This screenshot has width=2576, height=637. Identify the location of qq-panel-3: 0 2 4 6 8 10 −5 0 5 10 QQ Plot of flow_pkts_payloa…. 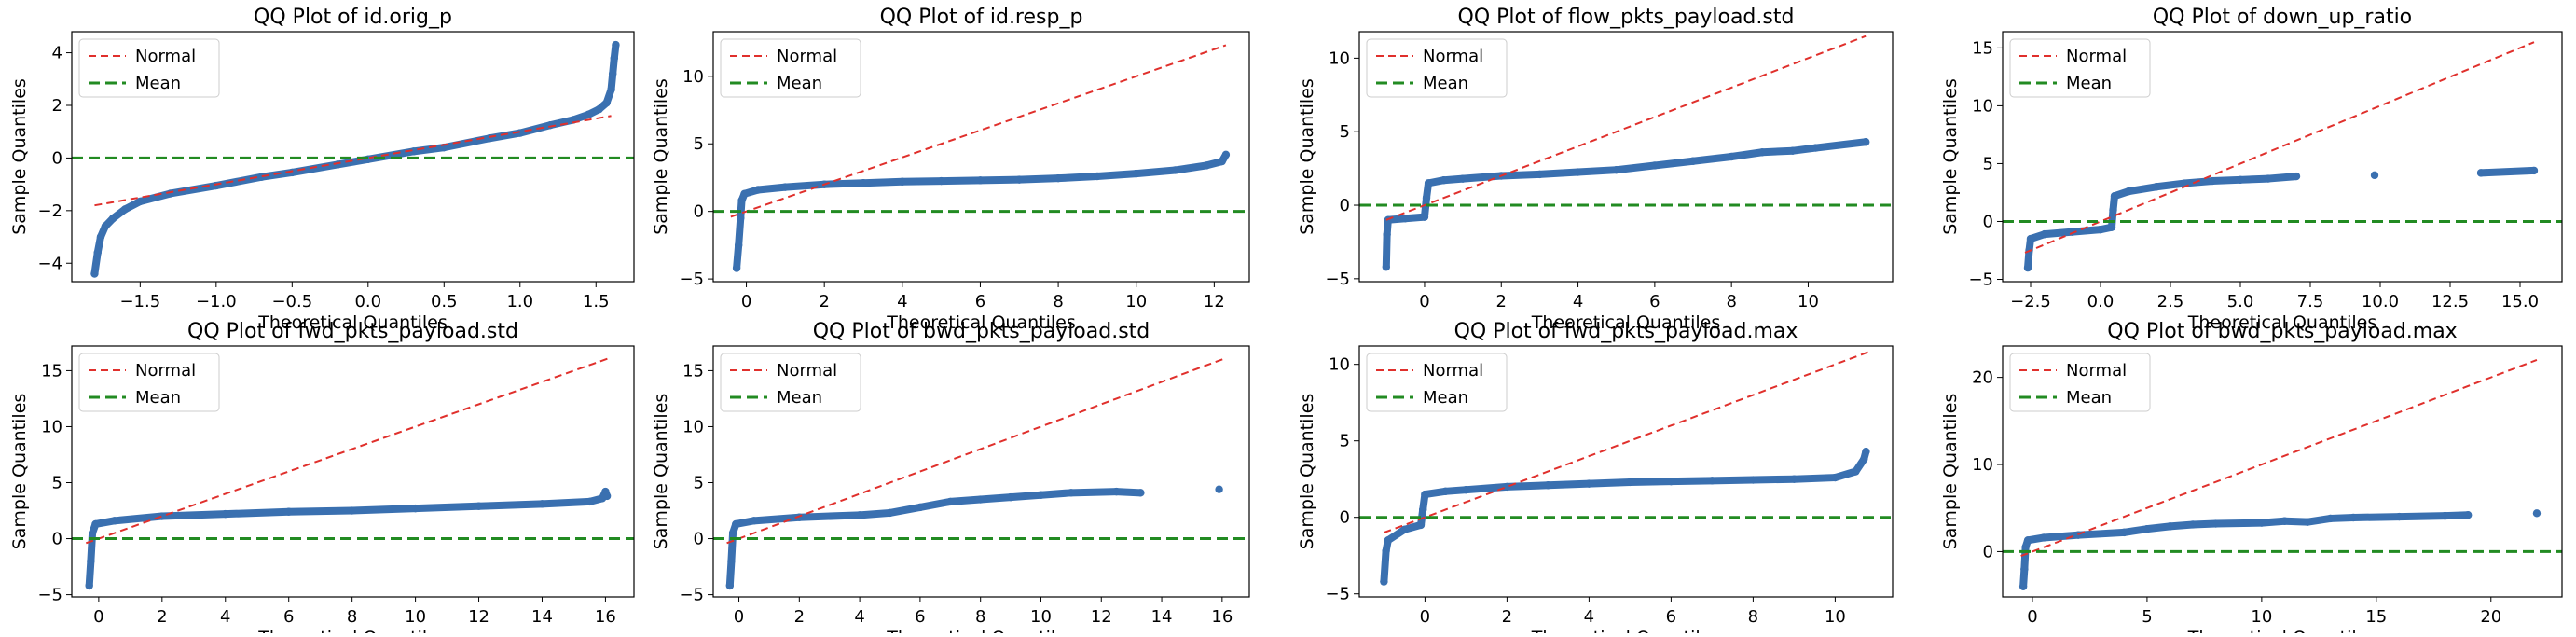
(1595, 170).